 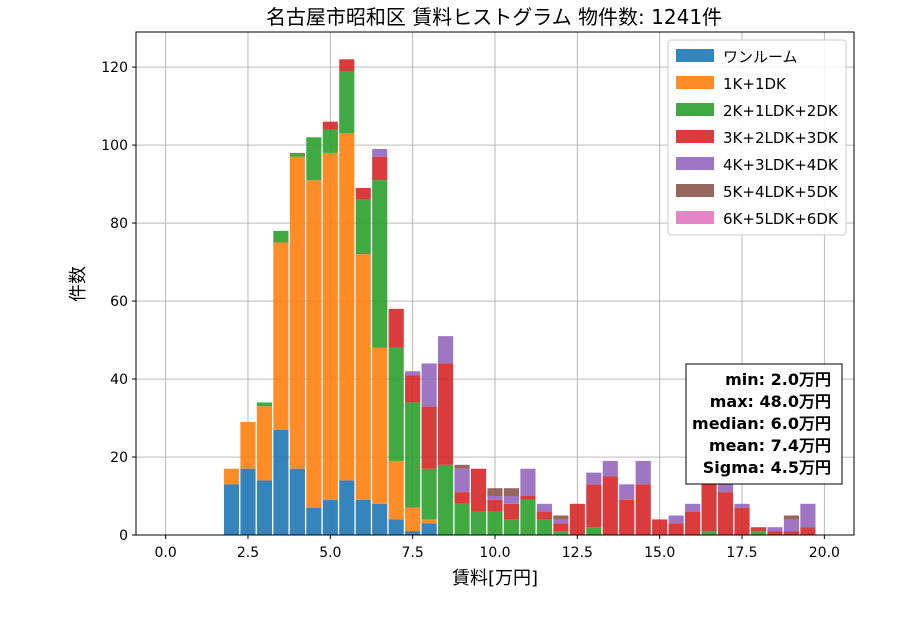 What do you see at coordinates (741, 553) in the screenshot?
I see `x-tick-label: 17.5` at bounding box center [741, 553].